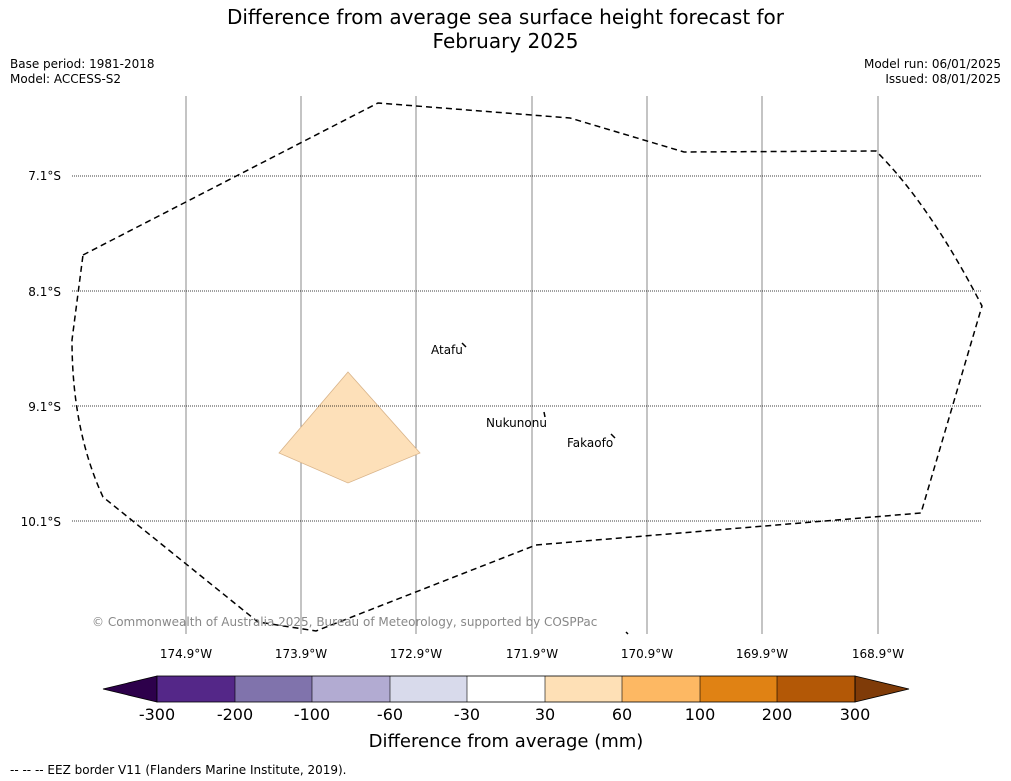 This screenshot has height=781, width=1011. I want to click on colorbar-tick-label: 100, so click(700, 714).